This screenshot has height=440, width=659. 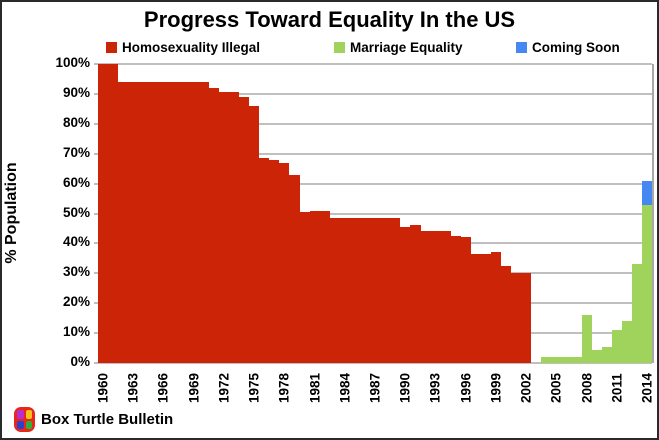 I want to click on bar-year-1986, so click(x=365, y=213).